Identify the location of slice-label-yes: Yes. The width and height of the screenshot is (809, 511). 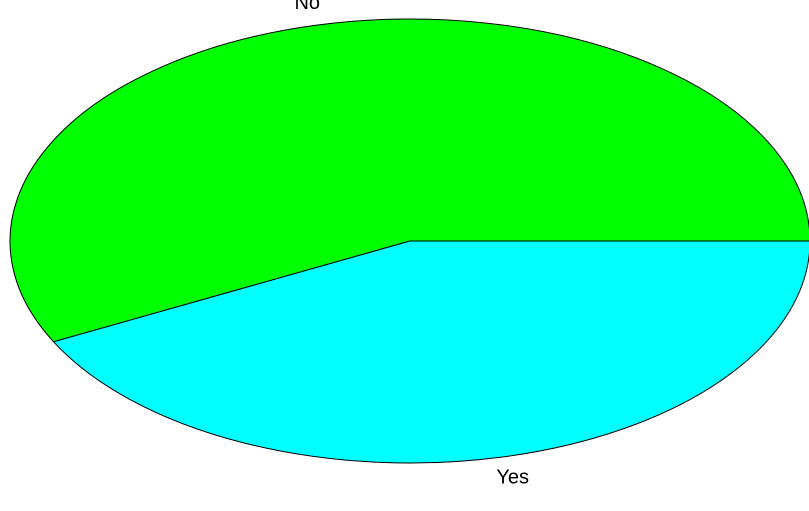
(512, 478).